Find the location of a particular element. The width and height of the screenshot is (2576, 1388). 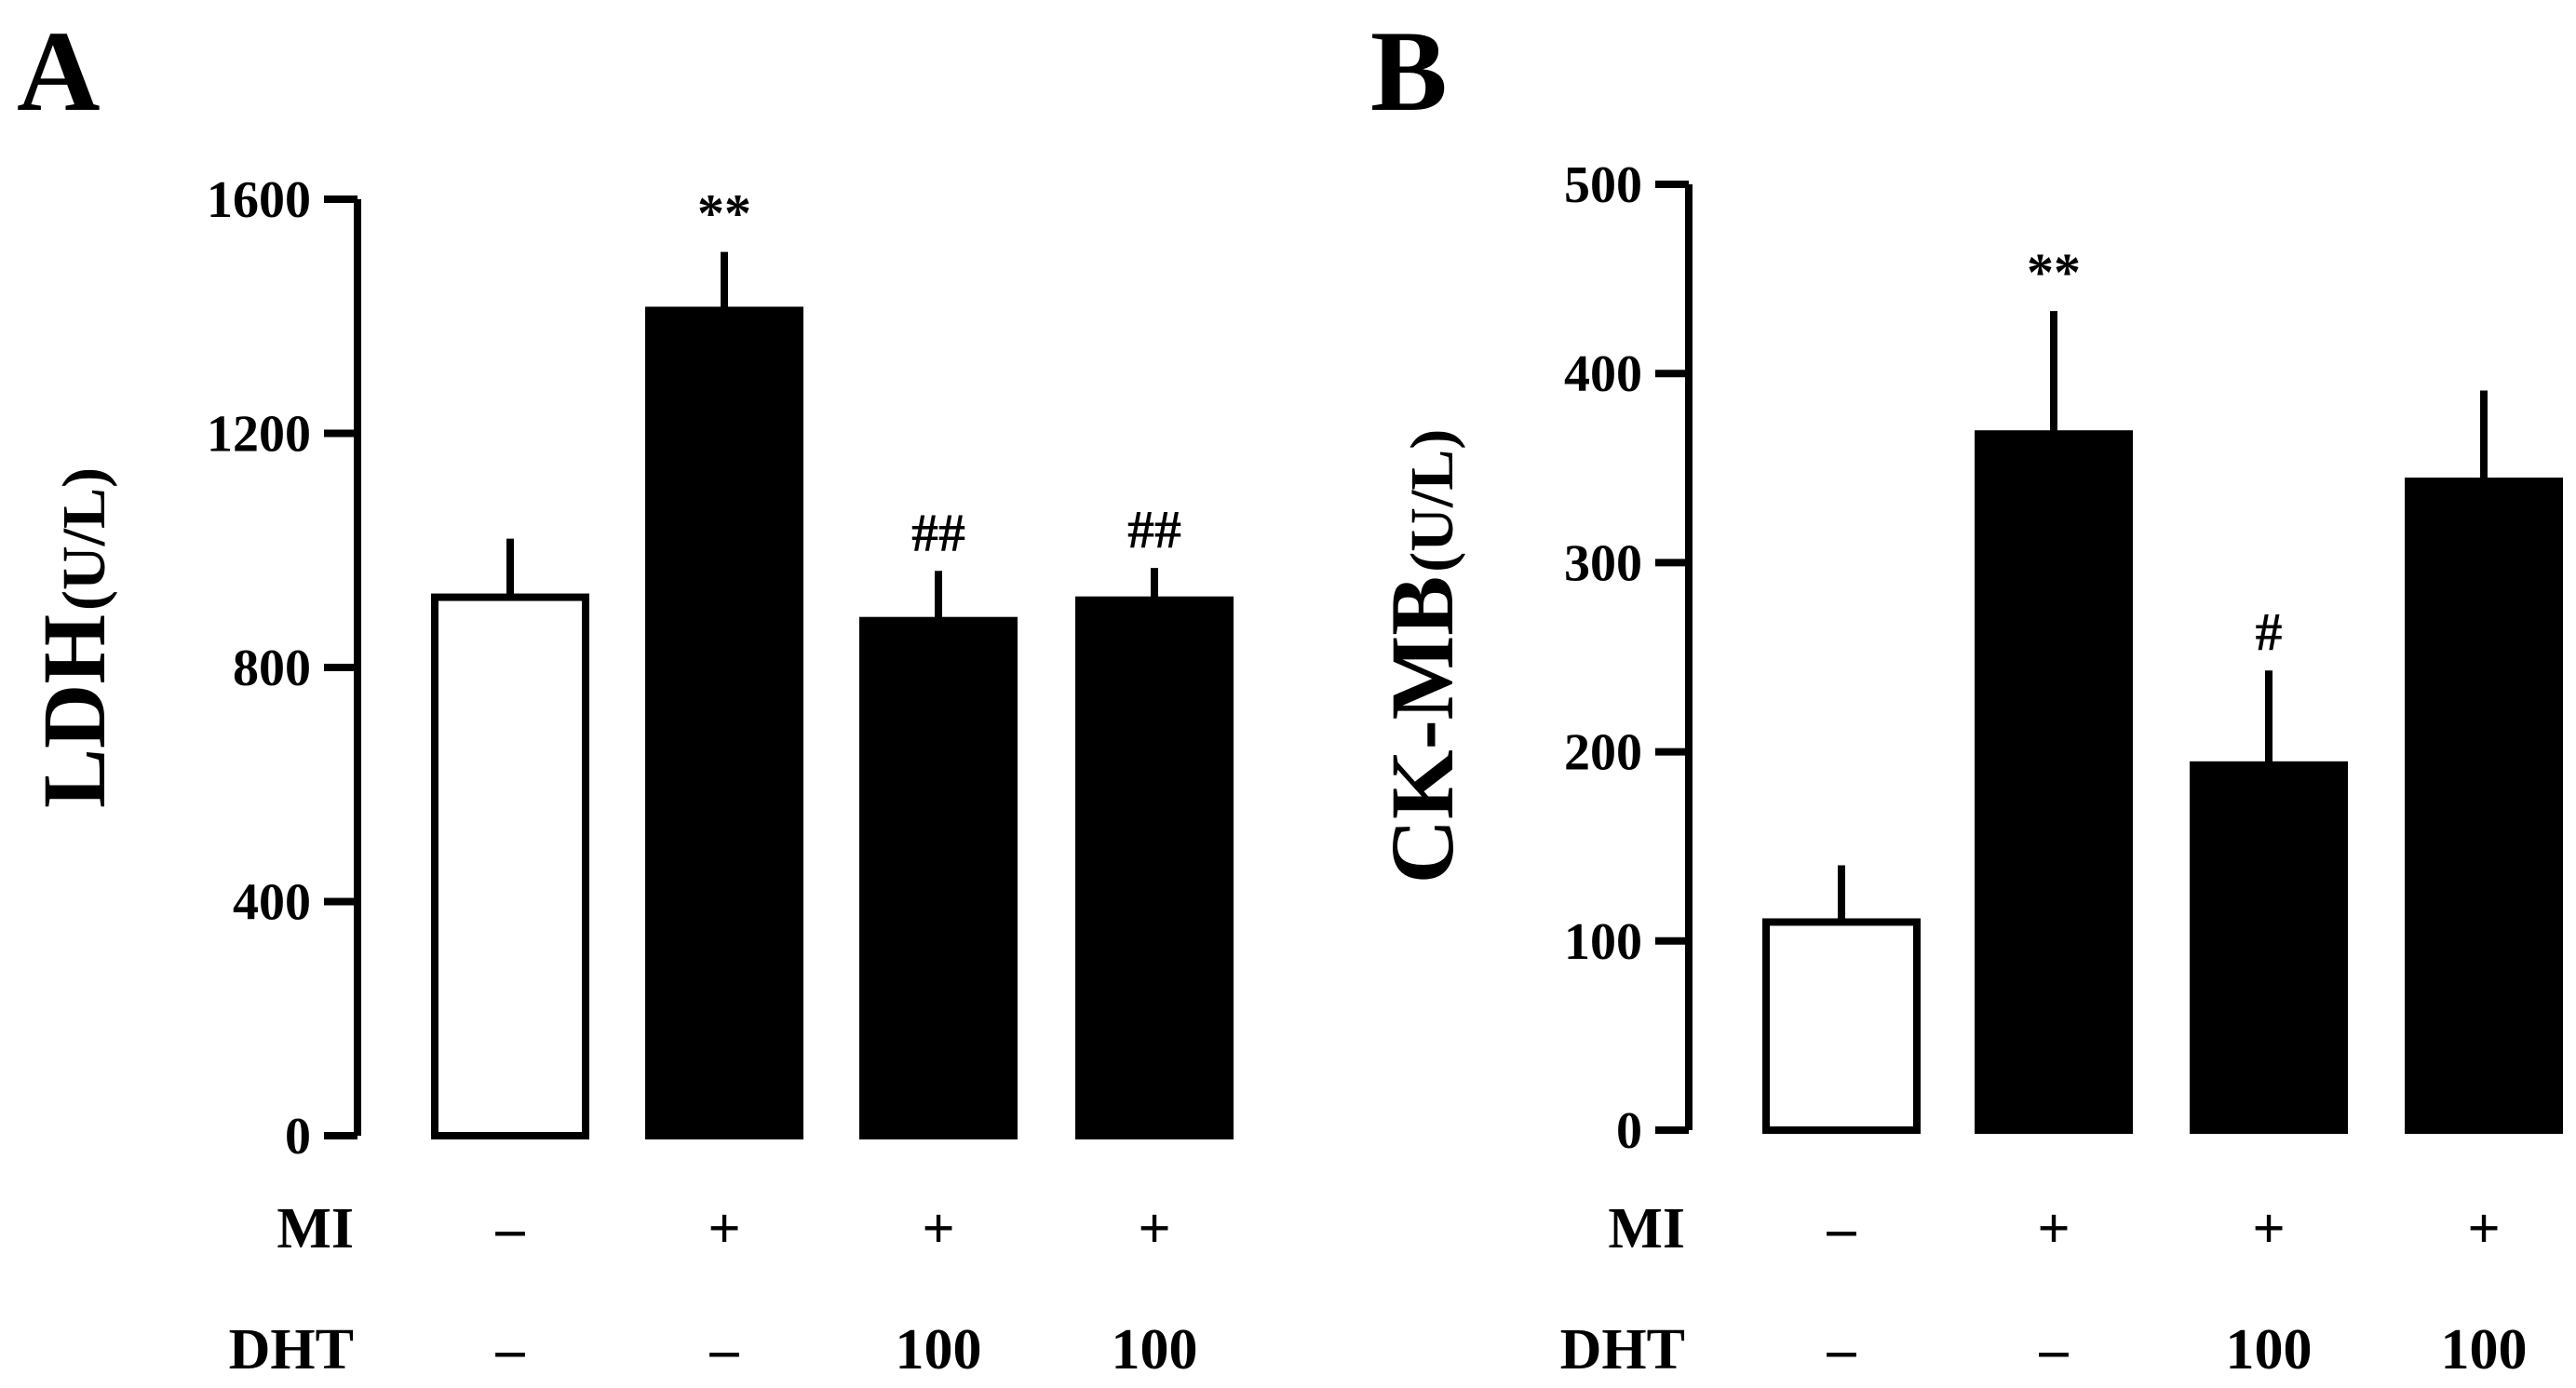

y-tick-label: 300 is located at coordinates (1603, 563).